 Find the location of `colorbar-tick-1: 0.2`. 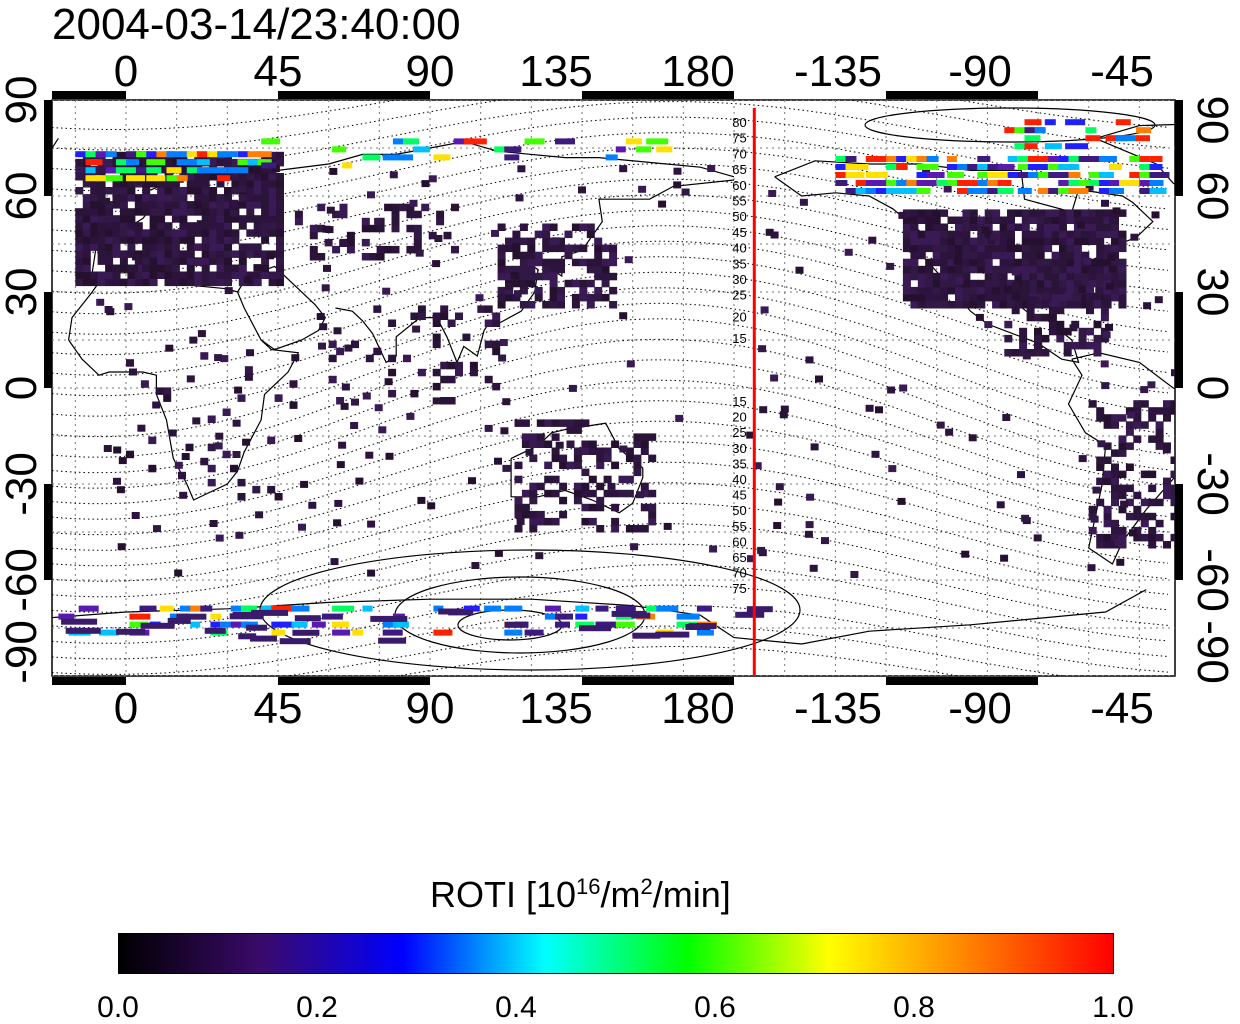

colorbar-tick-1: 0.2 is located at coordinates (317, 1007).